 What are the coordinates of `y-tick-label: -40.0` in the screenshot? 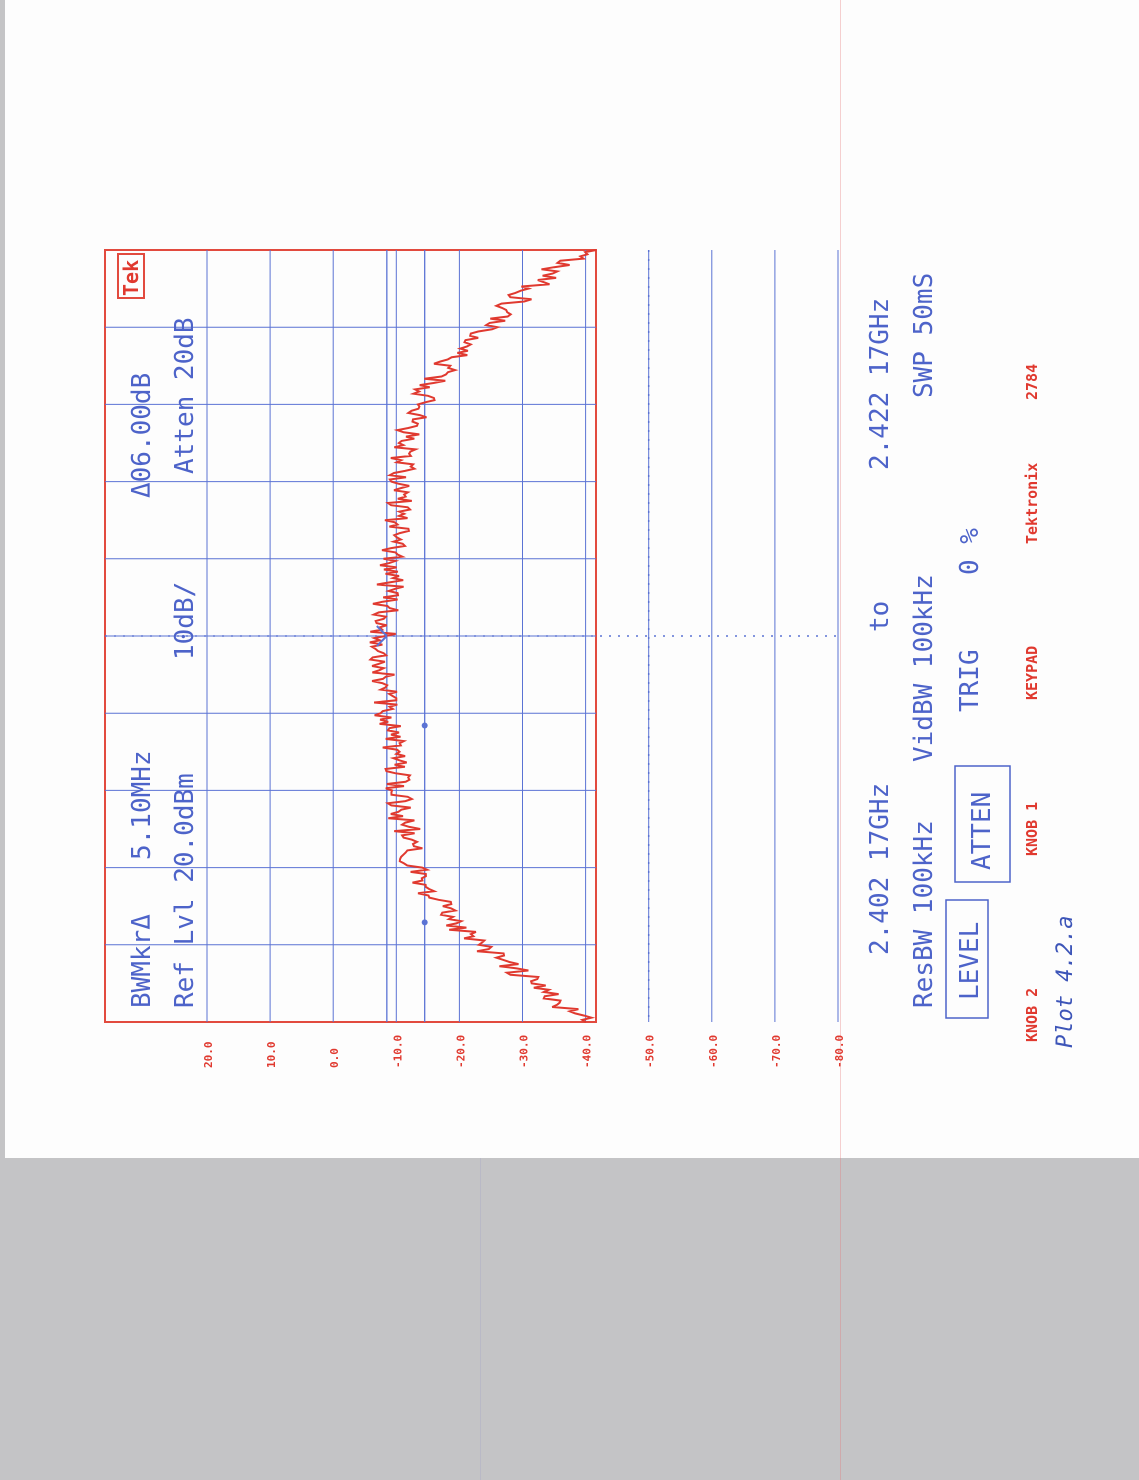 It's located at (587, 1051).